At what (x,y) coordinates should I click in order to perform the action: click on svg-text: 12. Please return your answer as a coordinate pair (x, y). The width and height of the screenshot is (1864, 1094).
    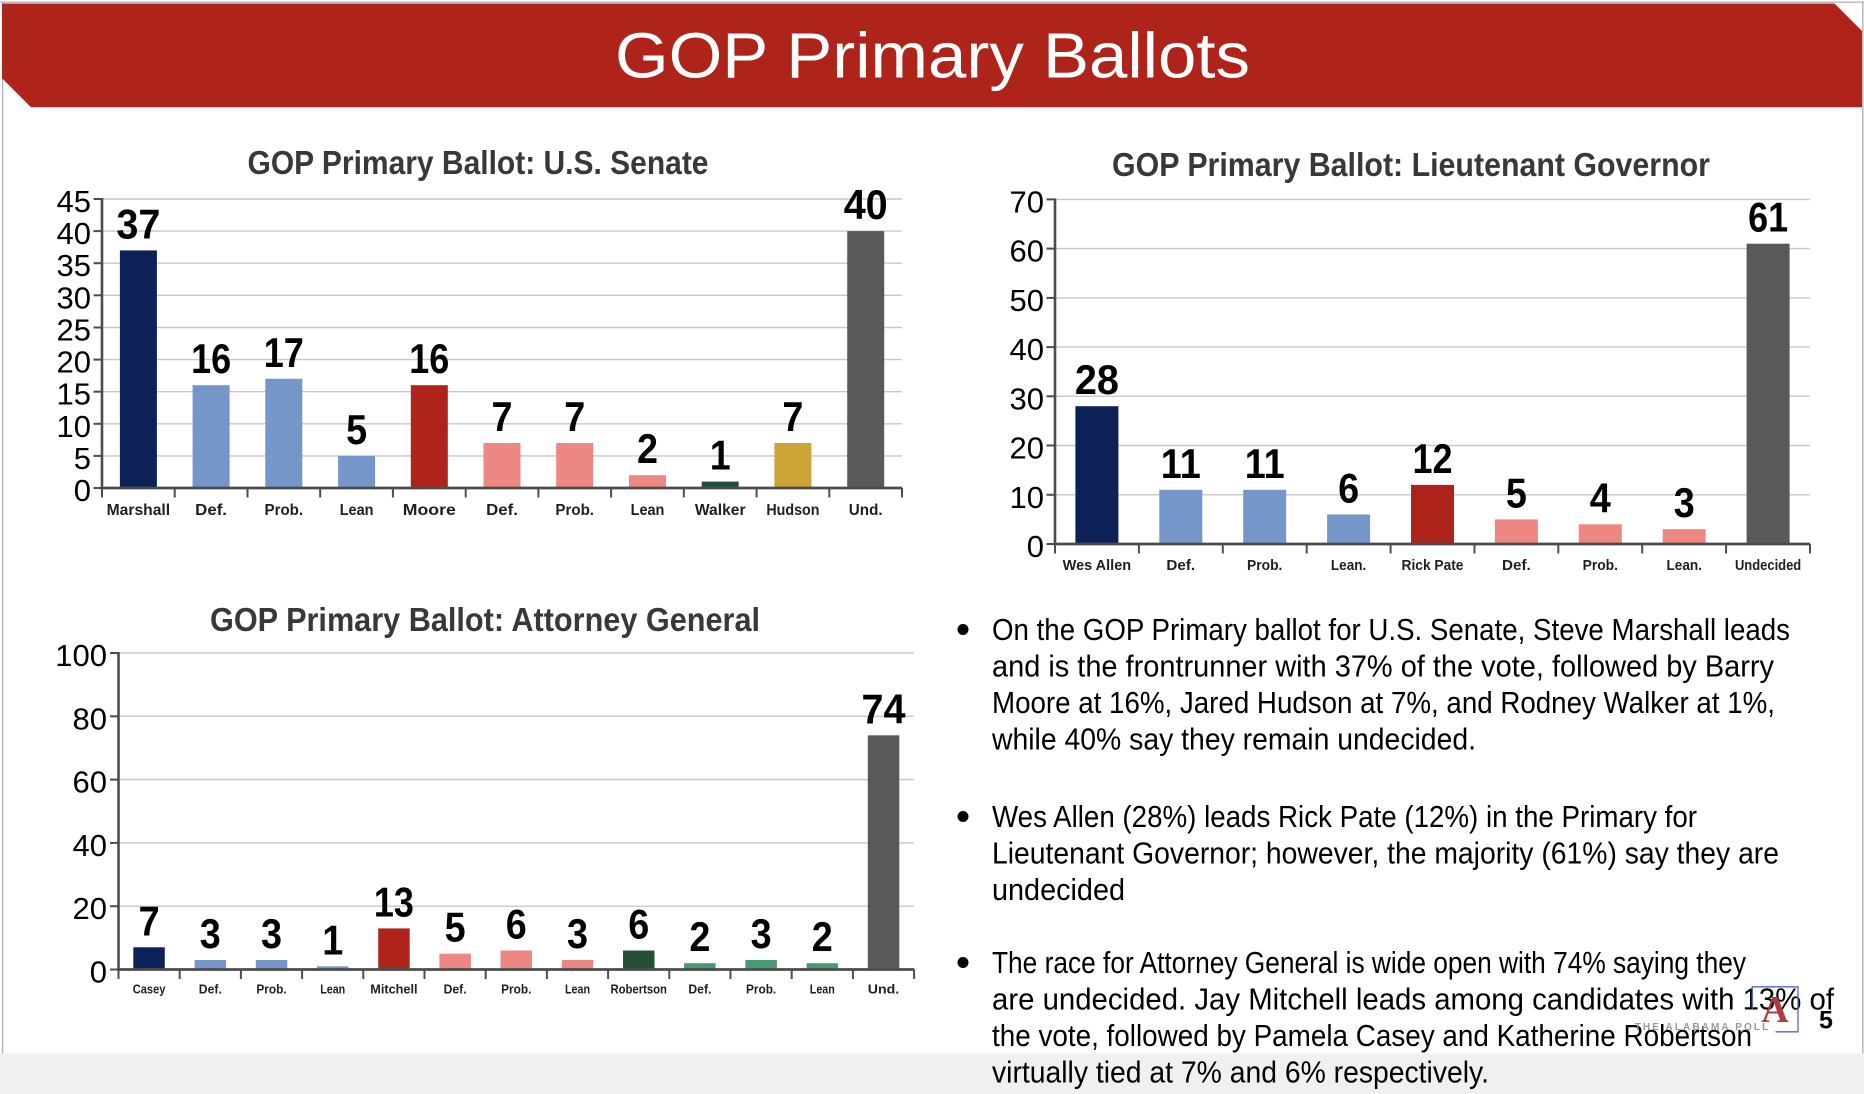
    Looking at the image, I should click on (1433, 458).